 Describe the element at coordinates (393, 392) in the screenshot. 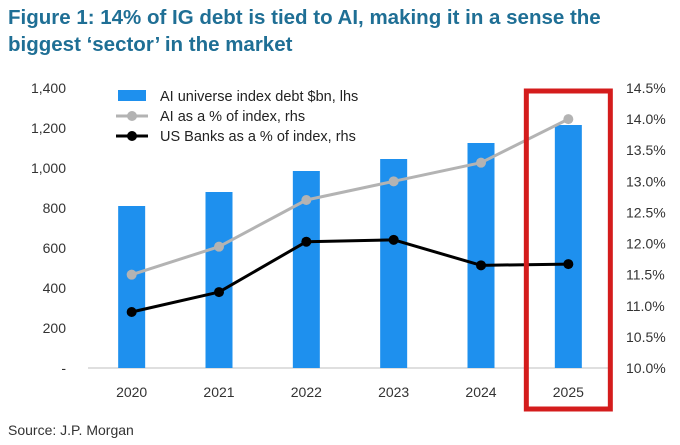

I see `x-tick-label-2023: 2023` at that location.